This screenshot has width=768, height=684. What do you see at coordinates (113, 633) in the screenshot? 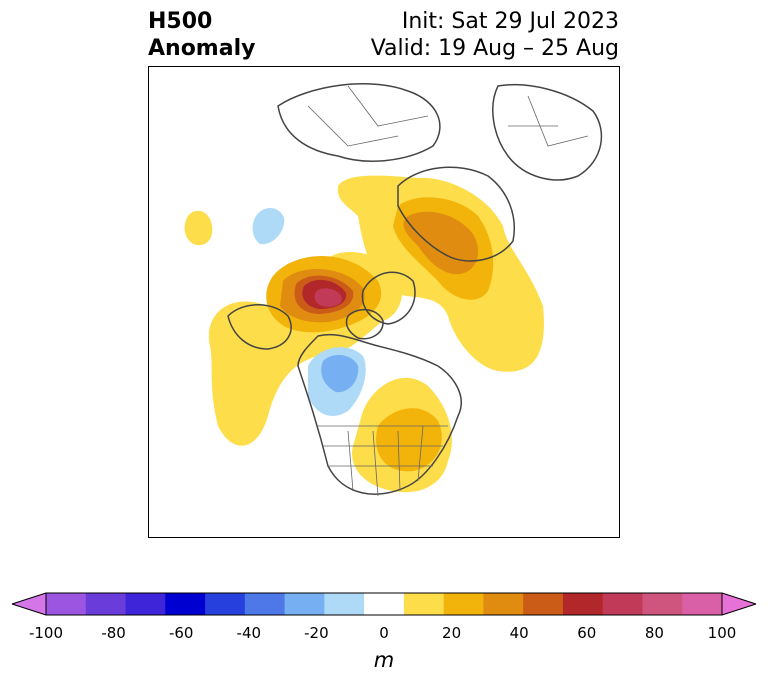
I see `colorbar-tick-label: -80` at bounding box center [113, 633].